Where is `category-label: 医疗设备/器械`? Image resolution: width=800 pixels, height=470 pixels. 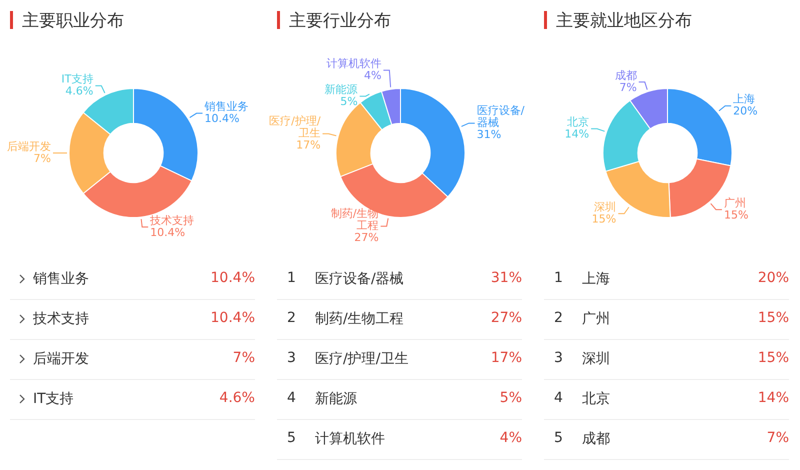
category-label: 医疗设备/器械 is located at coordinates (359, 279).